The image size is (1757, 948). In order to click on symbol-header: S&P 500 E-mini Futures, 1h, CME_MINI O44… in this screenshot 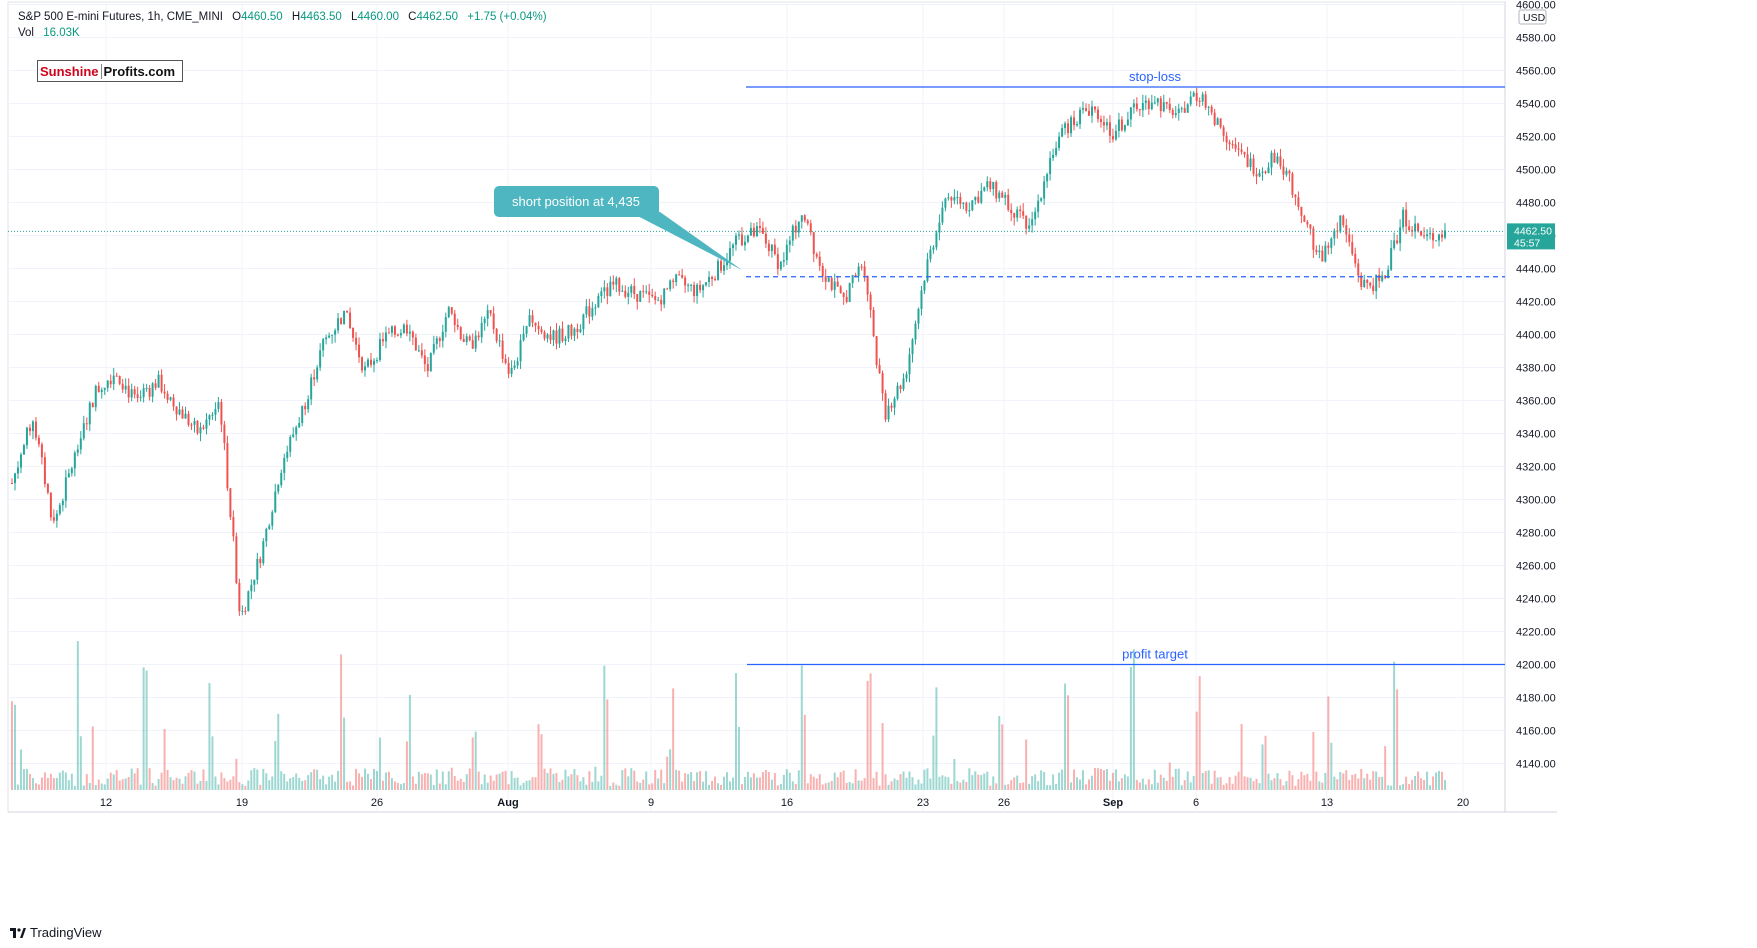, I will do `click(285, 17)`.